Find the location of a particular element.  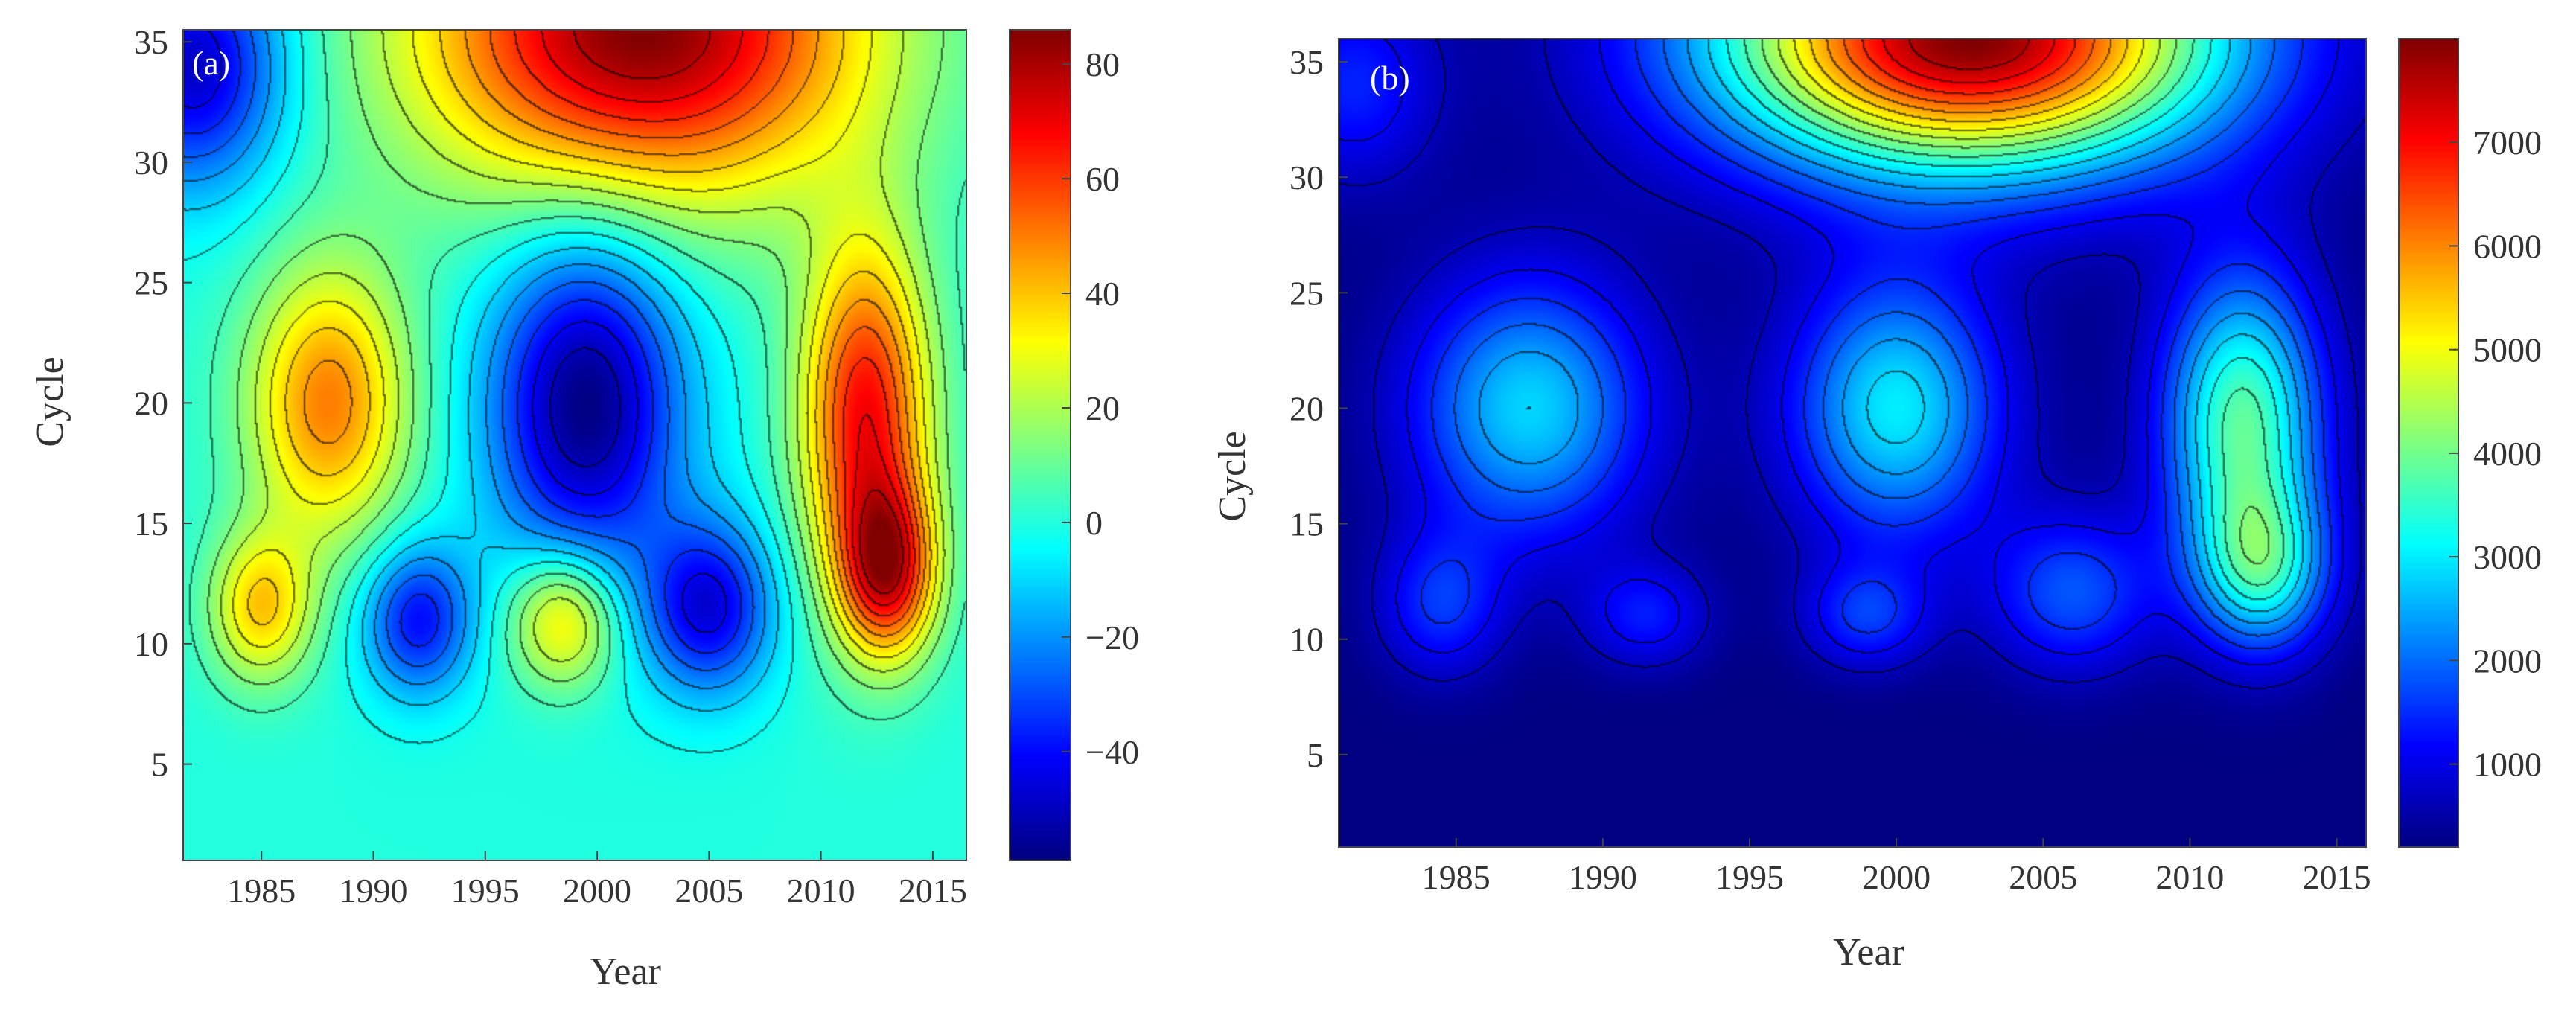

y-tick-label-a: 15 is located at coordinates (151, 524).